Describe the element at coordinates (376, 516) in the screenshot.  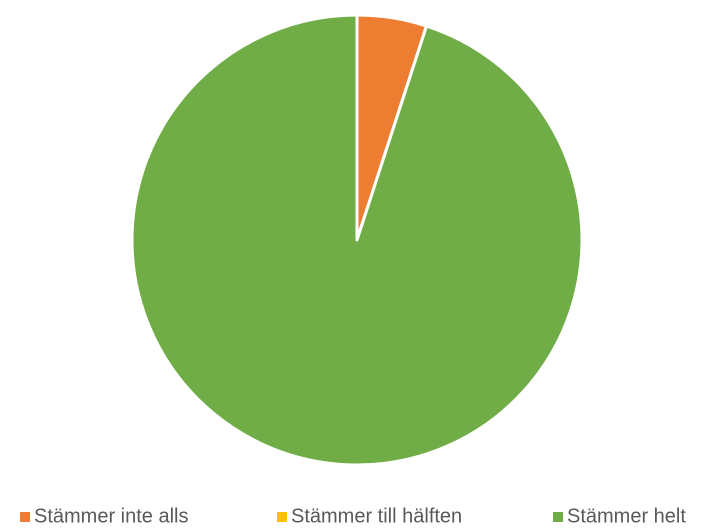
I see `legend-label: Stämmer till hälften` at that location.